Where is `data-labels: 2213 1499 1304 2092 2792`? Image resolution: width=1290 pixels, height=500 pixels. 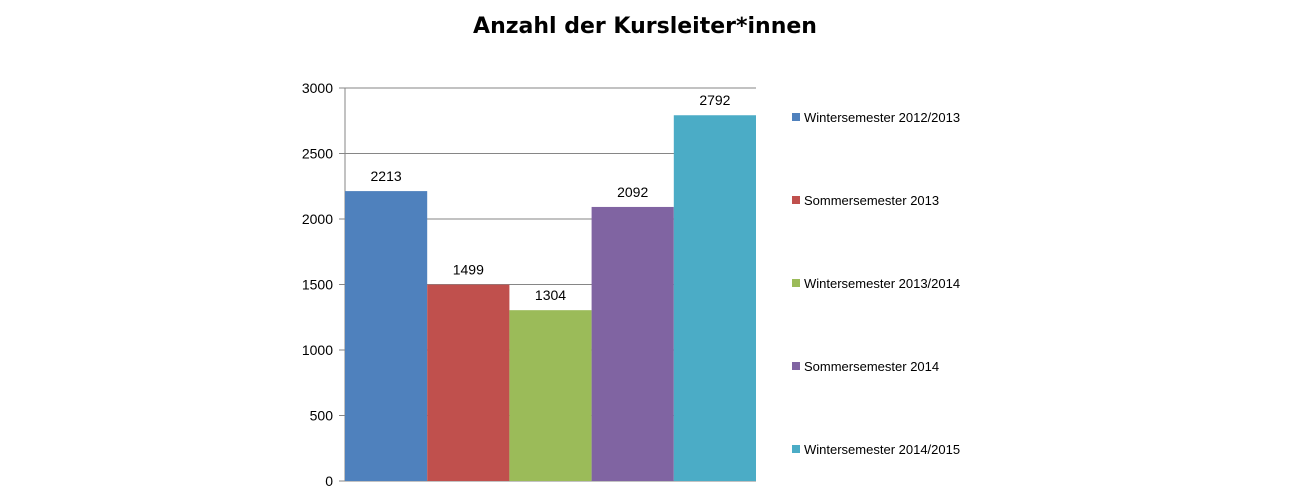 data-labels: 2213 1499 1304 2092 2792 is located at coordinates (551, 197).